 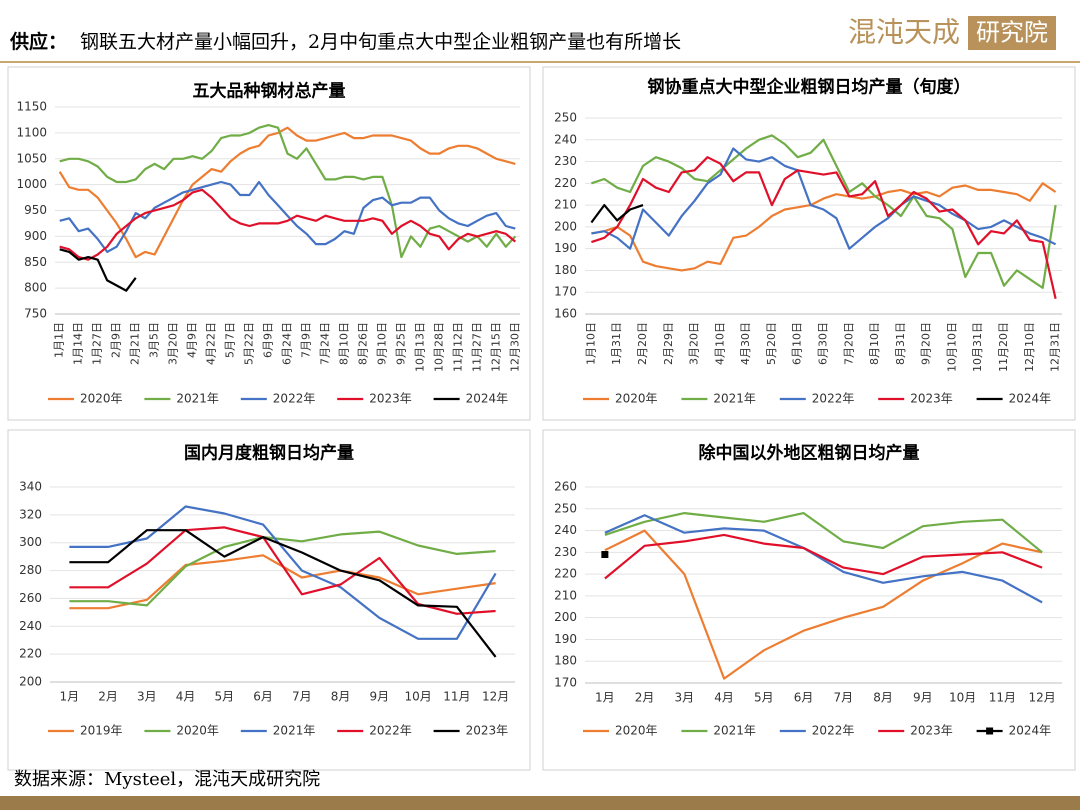 What do you see at coordinates (844, 698) in the screenshot?
I see `x-tick-label: 7月` at bounding box center [844, 698].